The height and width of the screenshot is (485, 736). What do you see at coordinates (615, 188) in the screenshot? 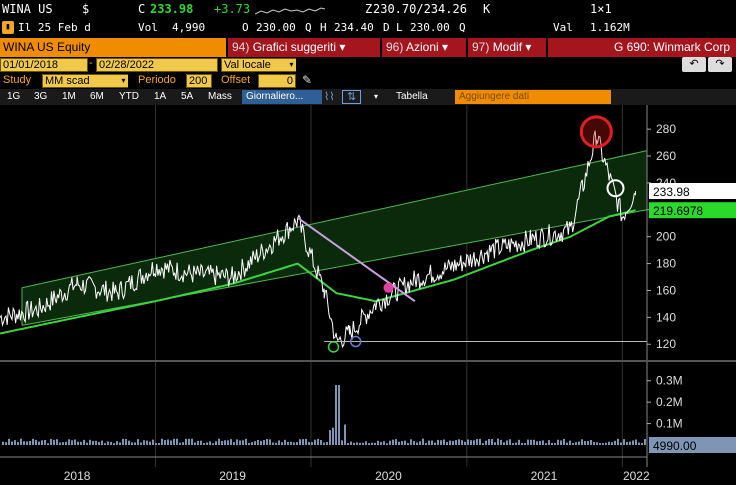
I see `last-price-marker-circle` at bounding box center [615, 188].